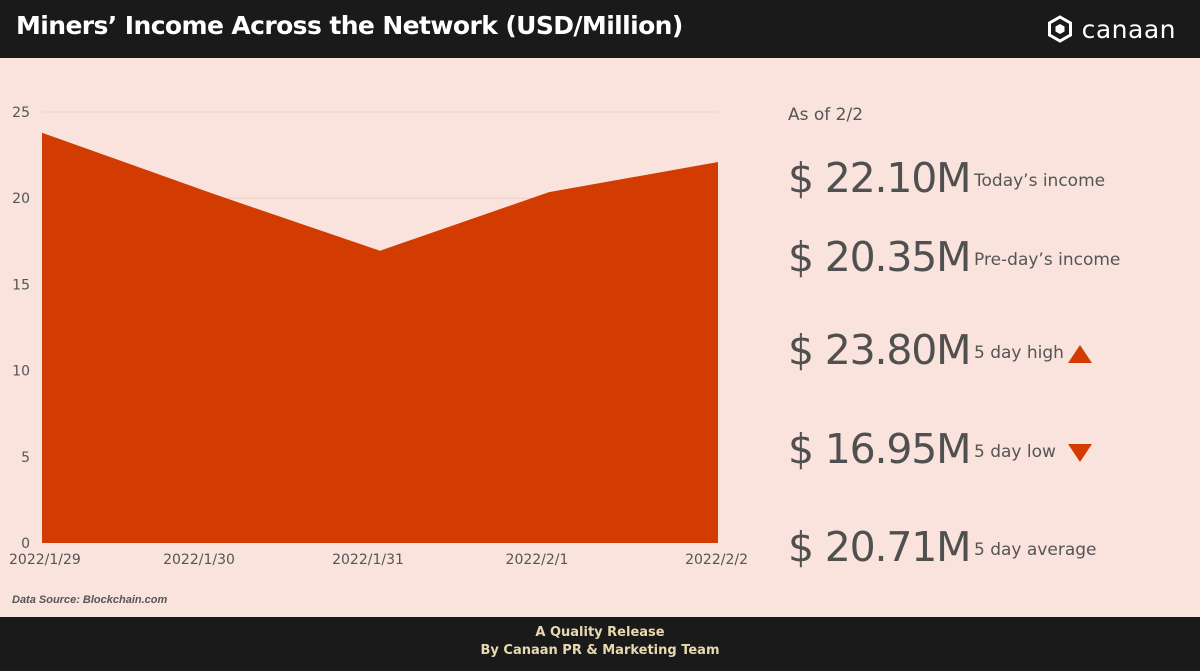 The height and width of the screenshot is (671, 1200). Describe the element at coordinates (1059, 29) in the screenshot. I see `canaan-logo-icon` at that location.